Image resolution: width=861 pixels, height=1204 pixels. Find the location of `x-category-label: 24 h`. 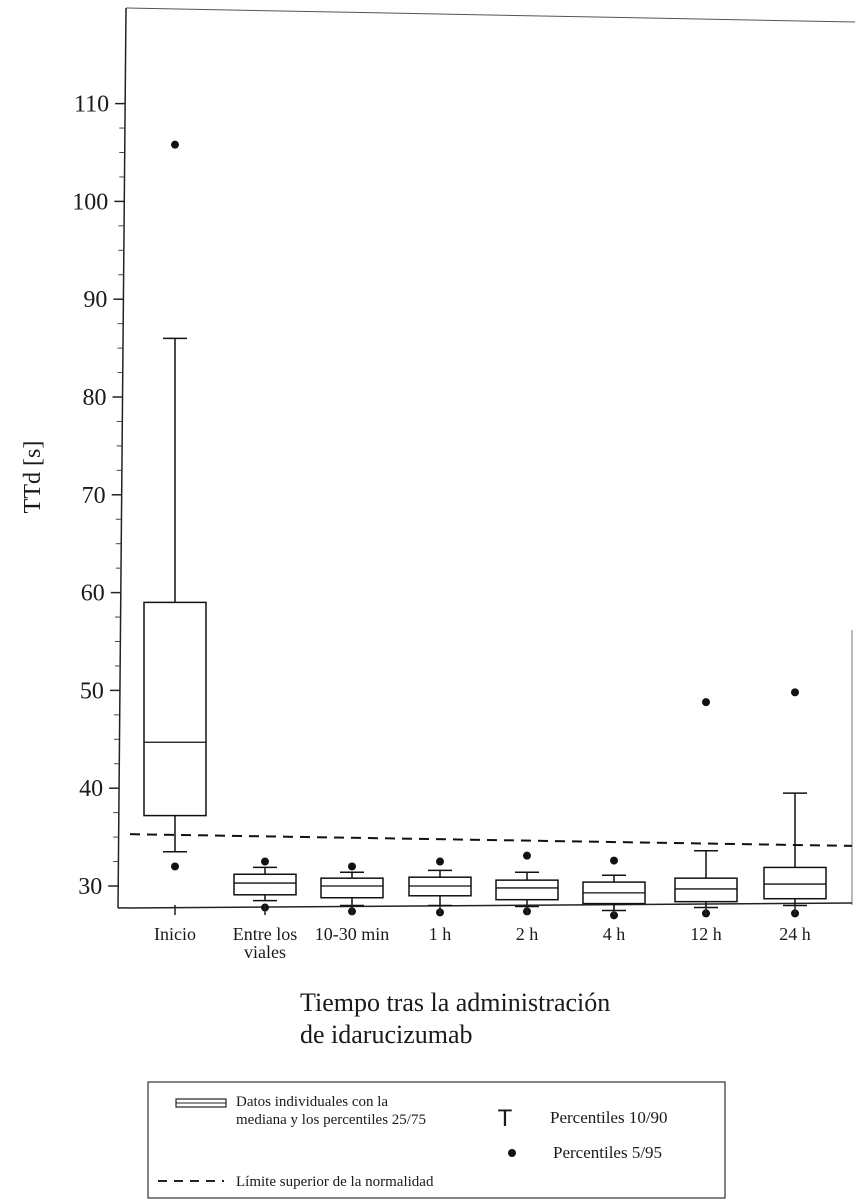

x-category-label: 24 h is located at coordinates (795, 934).